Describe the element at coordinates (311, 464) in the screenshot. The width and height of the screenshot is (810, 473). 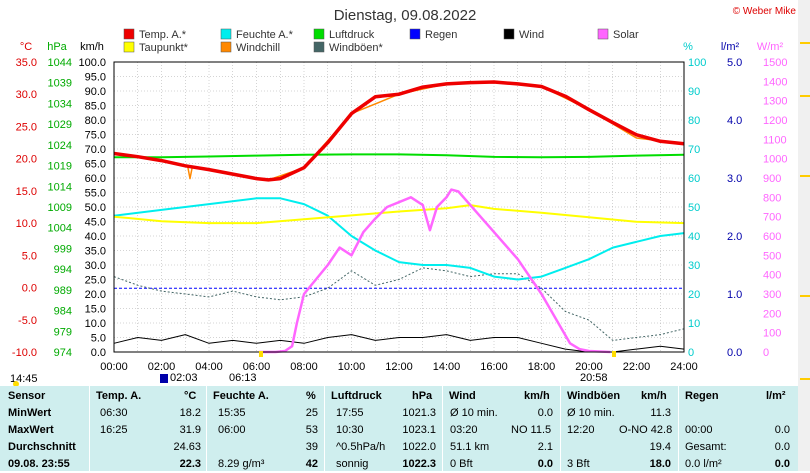
I see `table-cell-feu-val: 42` at that location.